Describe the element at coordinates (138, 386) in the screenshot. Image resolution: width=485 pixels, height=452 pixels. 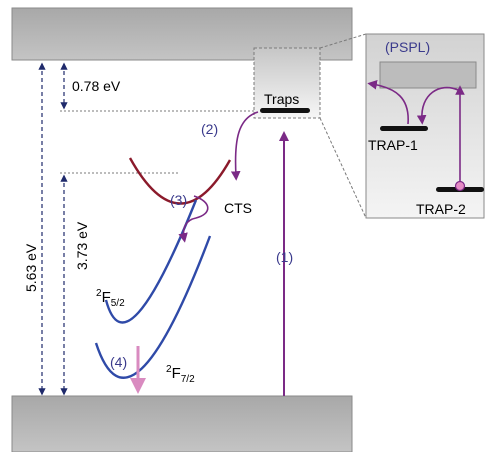
I see `emission-arrowhead` at that location.